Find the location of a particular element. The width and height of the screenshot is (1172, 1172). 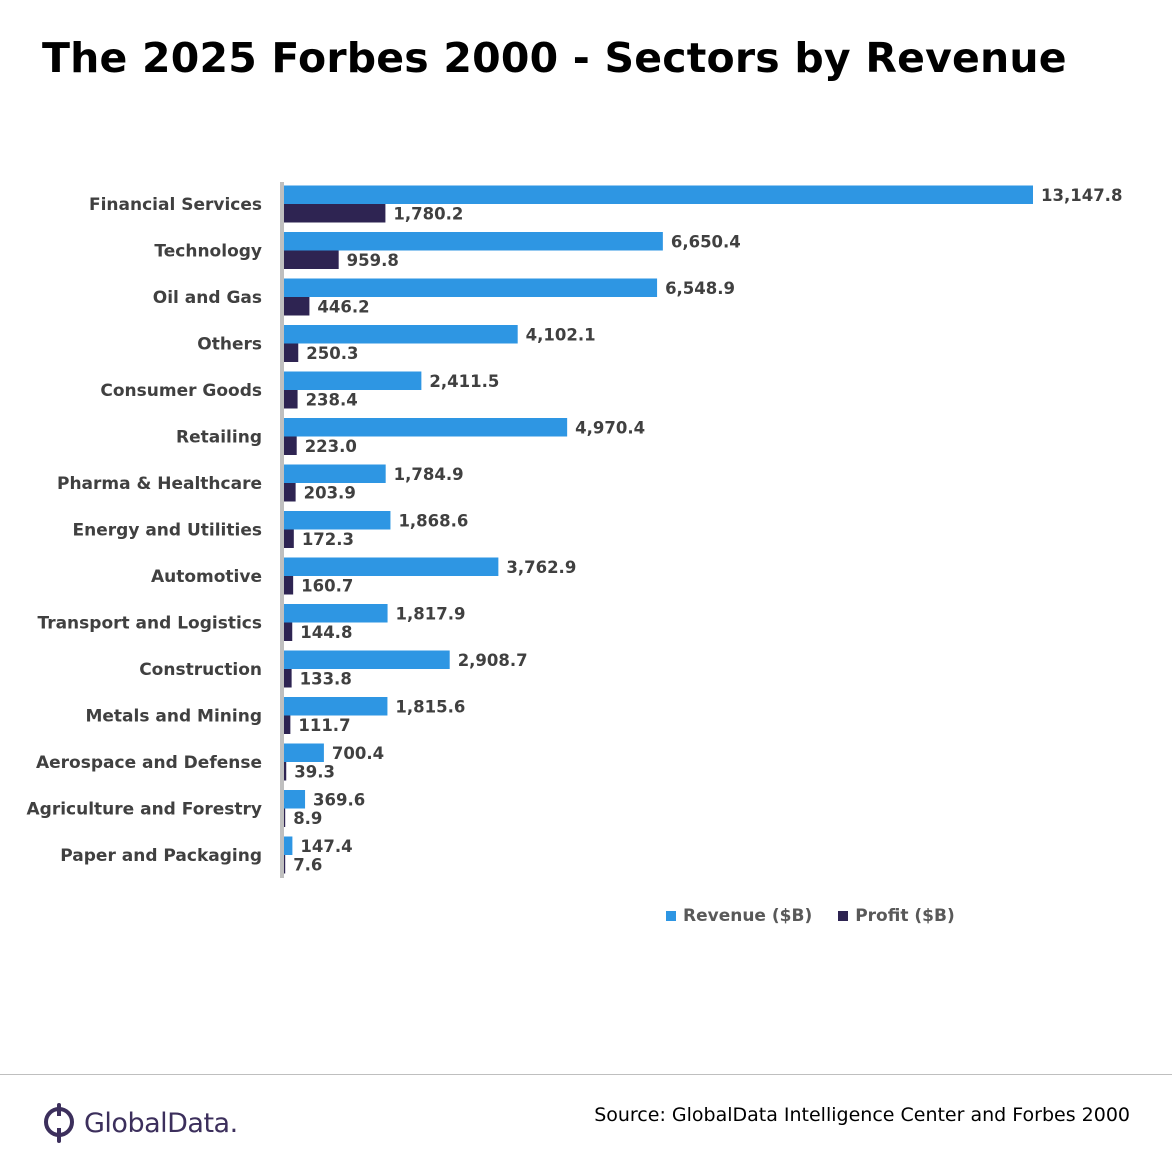

data-label-profit-aerospace-and-defense: 39.3 is located at coordinates (314, 771).